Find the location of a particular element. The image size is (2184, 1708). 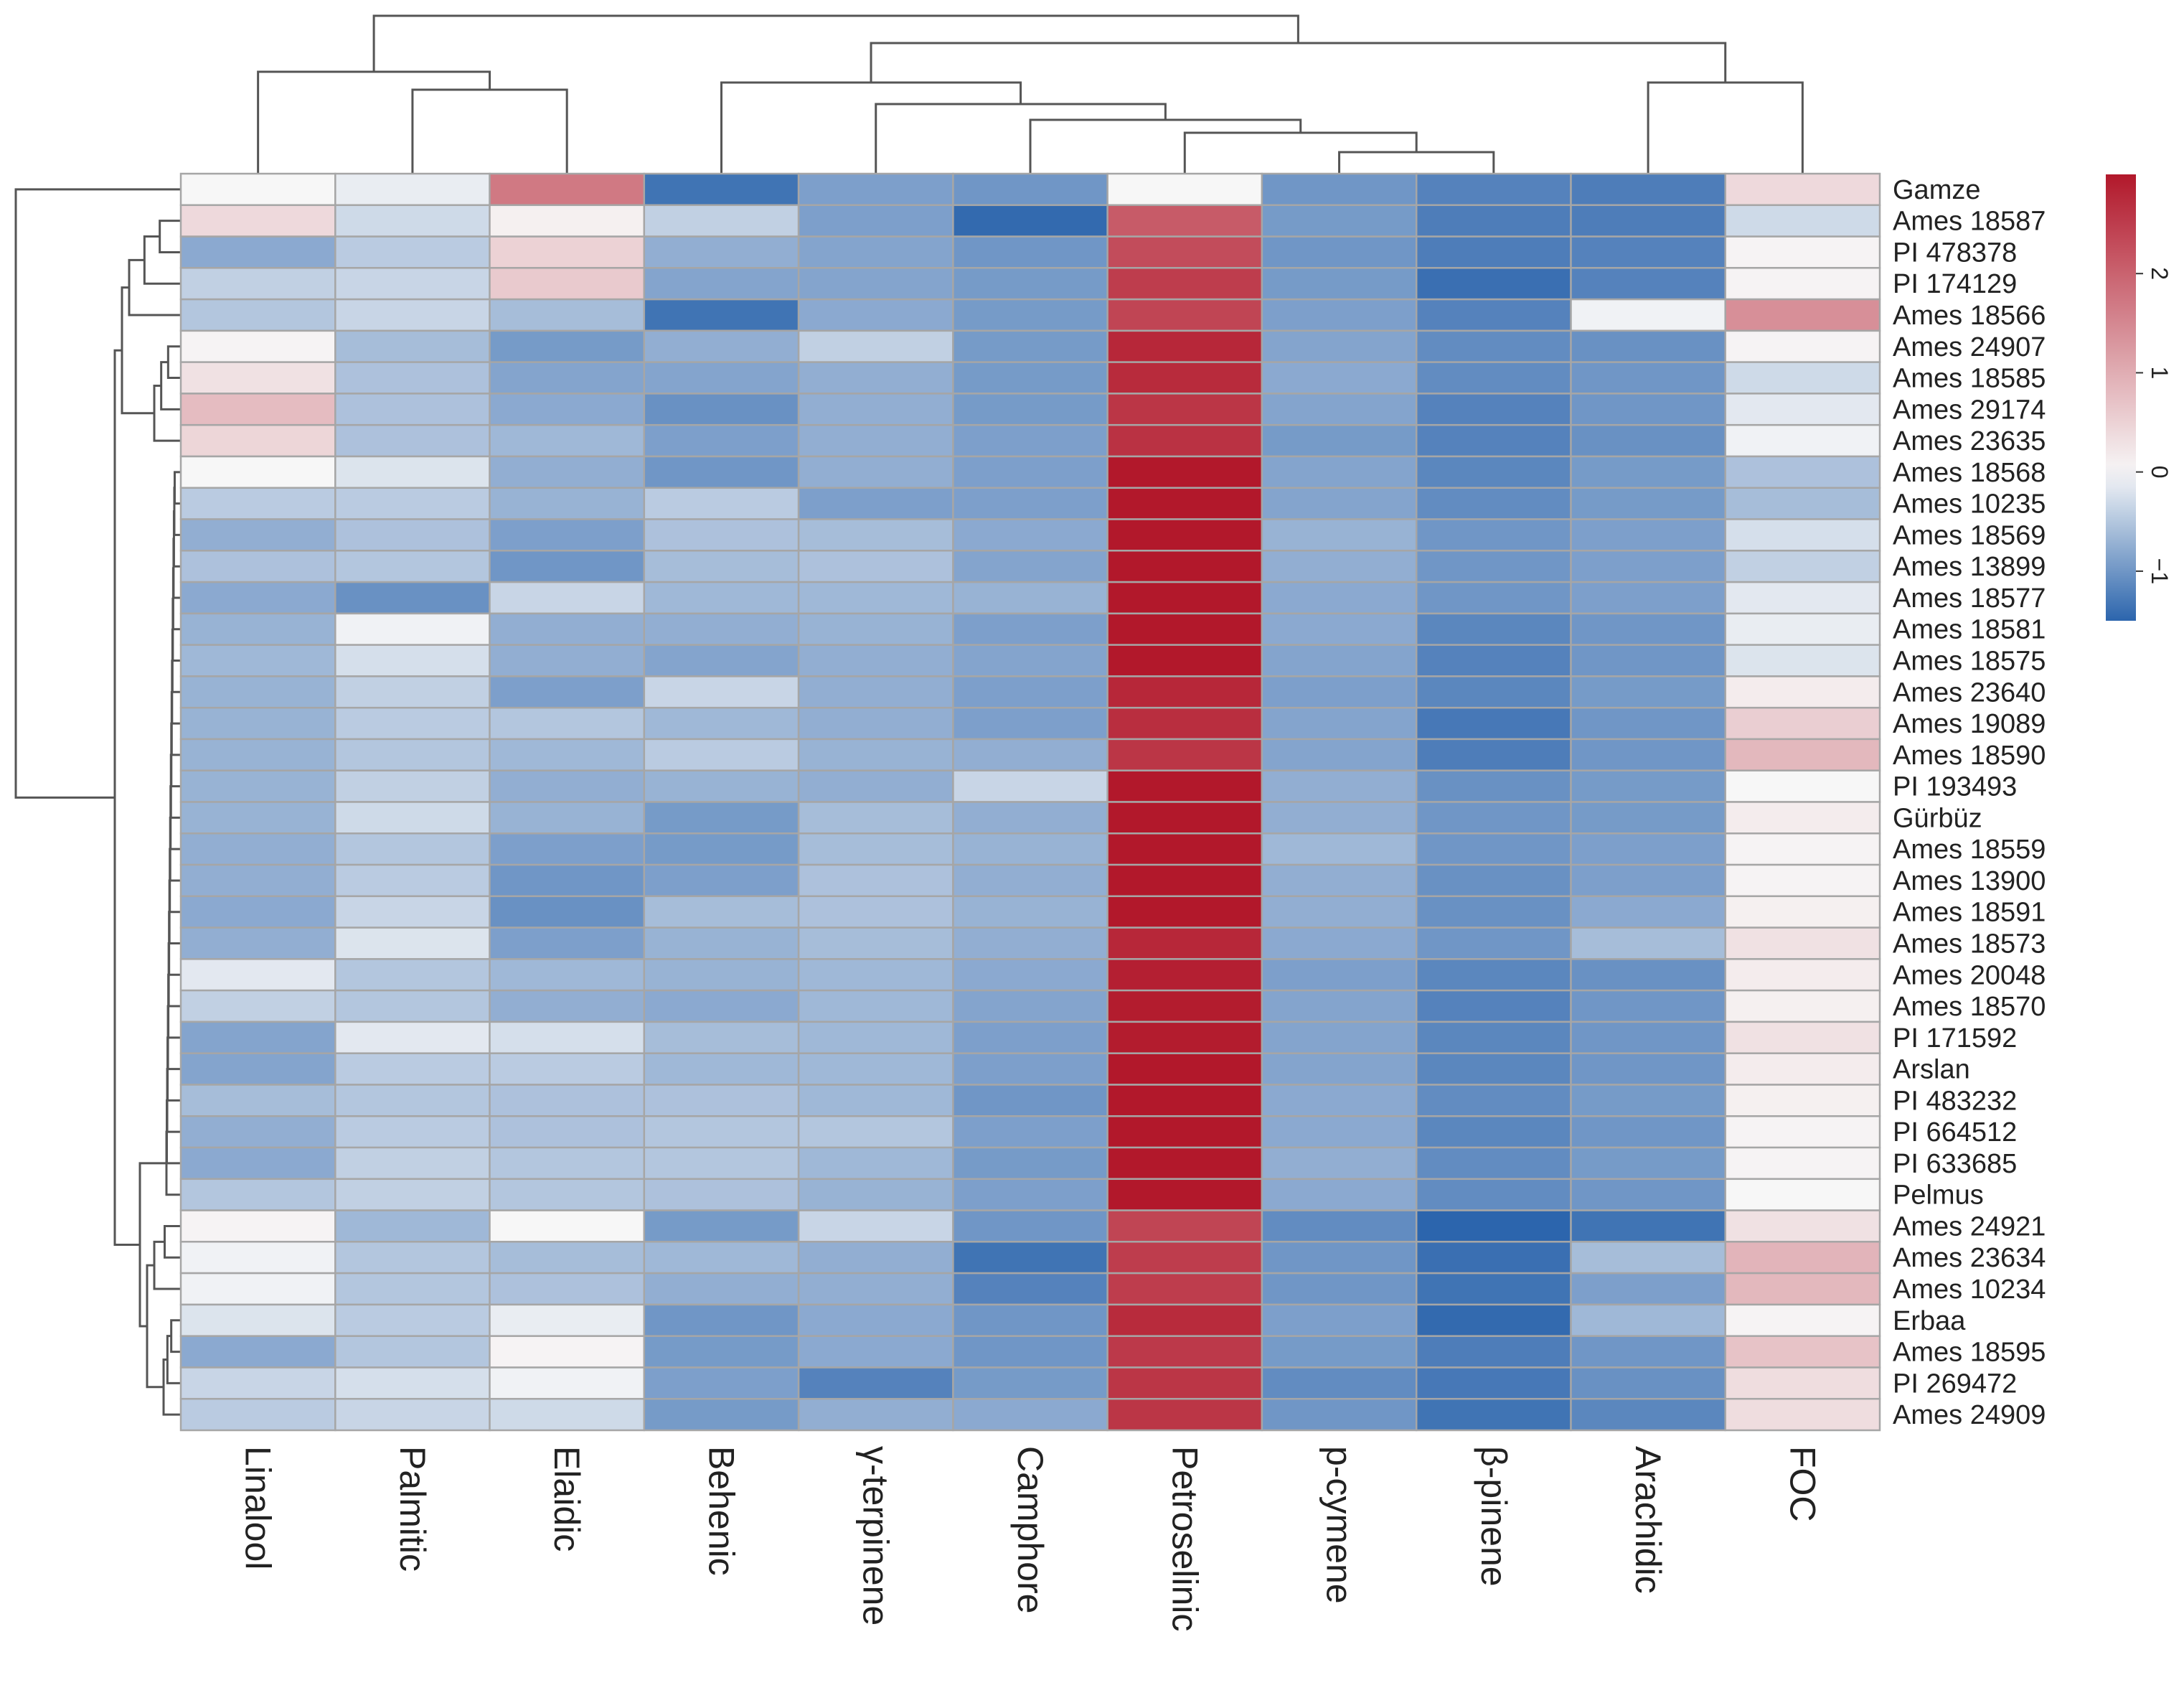

row-label: Ames 10235 is located at coordinates (1969, 504).